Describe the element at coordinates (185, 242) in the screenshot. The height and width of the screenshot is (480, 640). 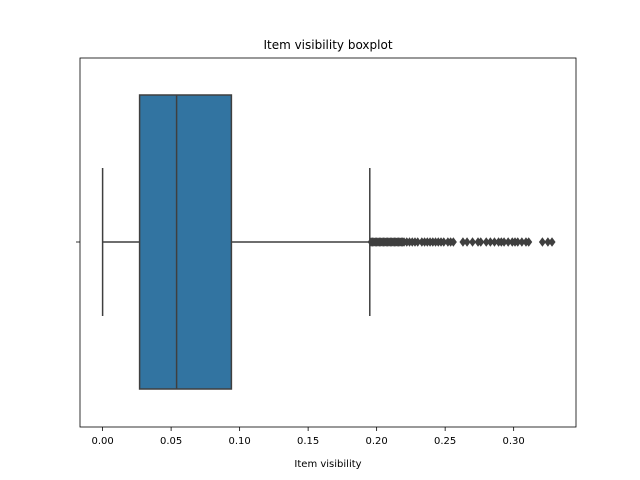
I see `iqr-box` at that location.